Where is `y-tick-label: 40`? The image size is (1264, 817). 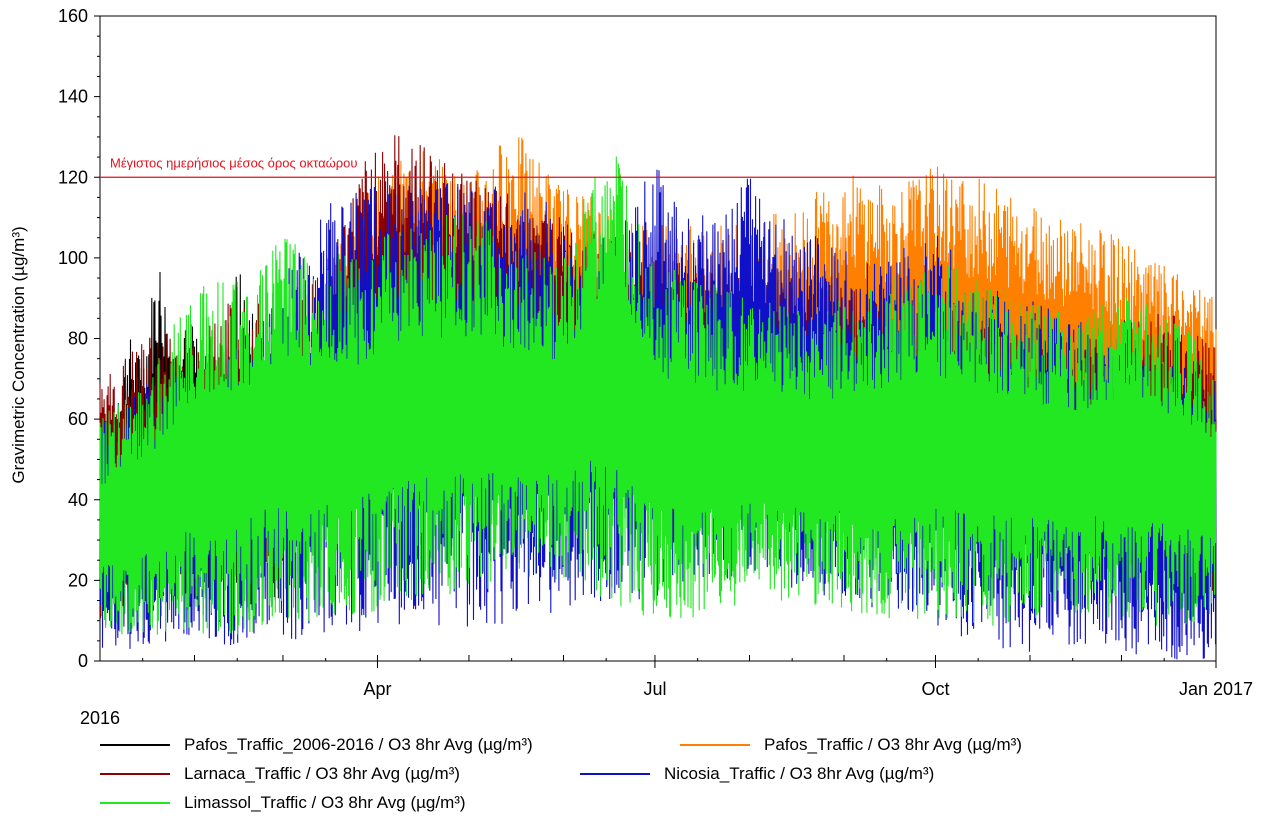 y-tick-label: 40 is located at coordinates (78, 500).